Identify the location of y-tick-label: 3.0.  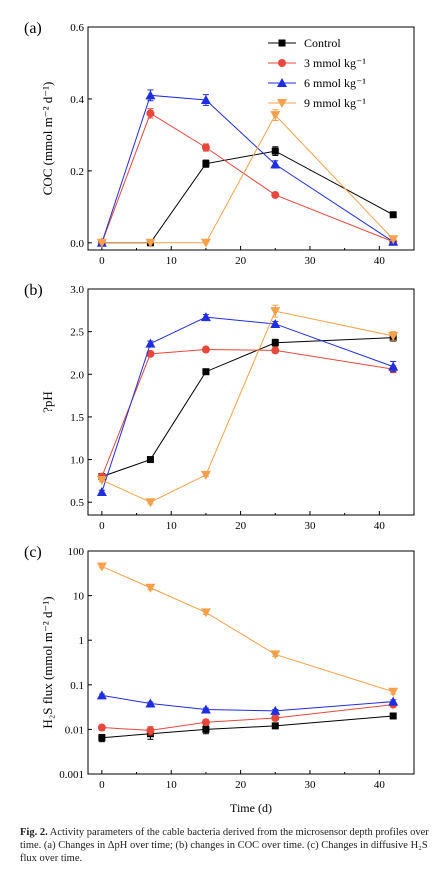
(77, 290).